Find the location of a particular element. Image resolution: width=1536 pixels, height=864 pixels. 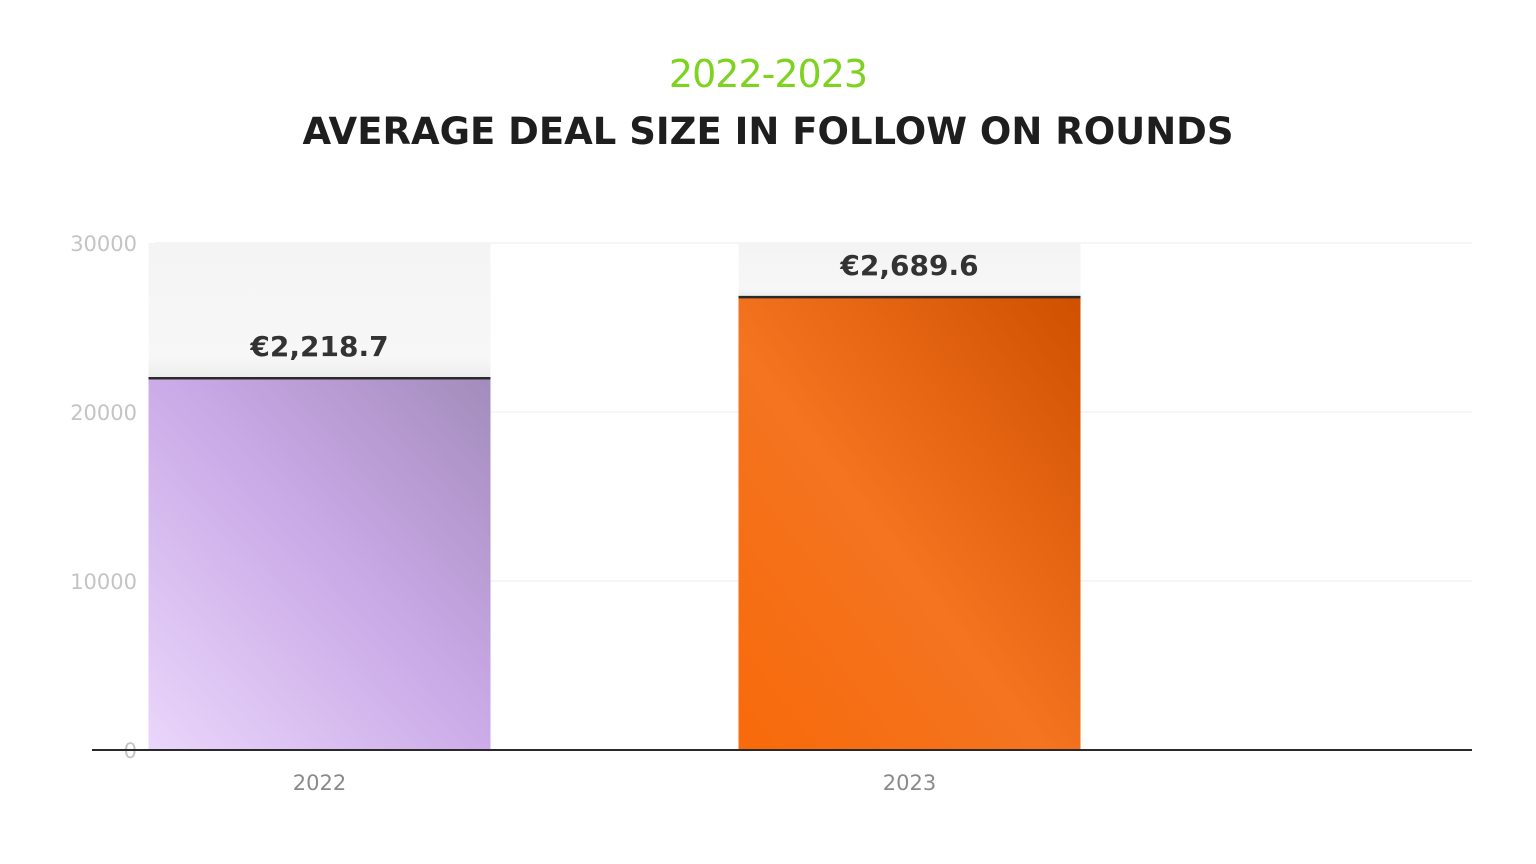

y-tick-label: 30000 is located at coordinates (103, 244).